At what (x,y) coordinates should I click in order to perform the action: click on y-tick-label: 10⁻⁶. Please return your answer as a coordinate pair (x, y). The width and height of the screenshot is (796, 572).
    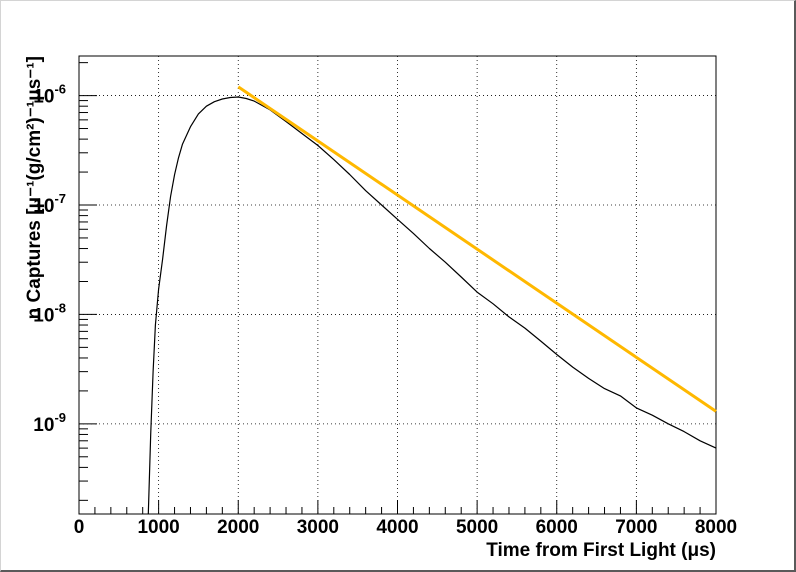
    Looking at the image, I should click on (49, 95).